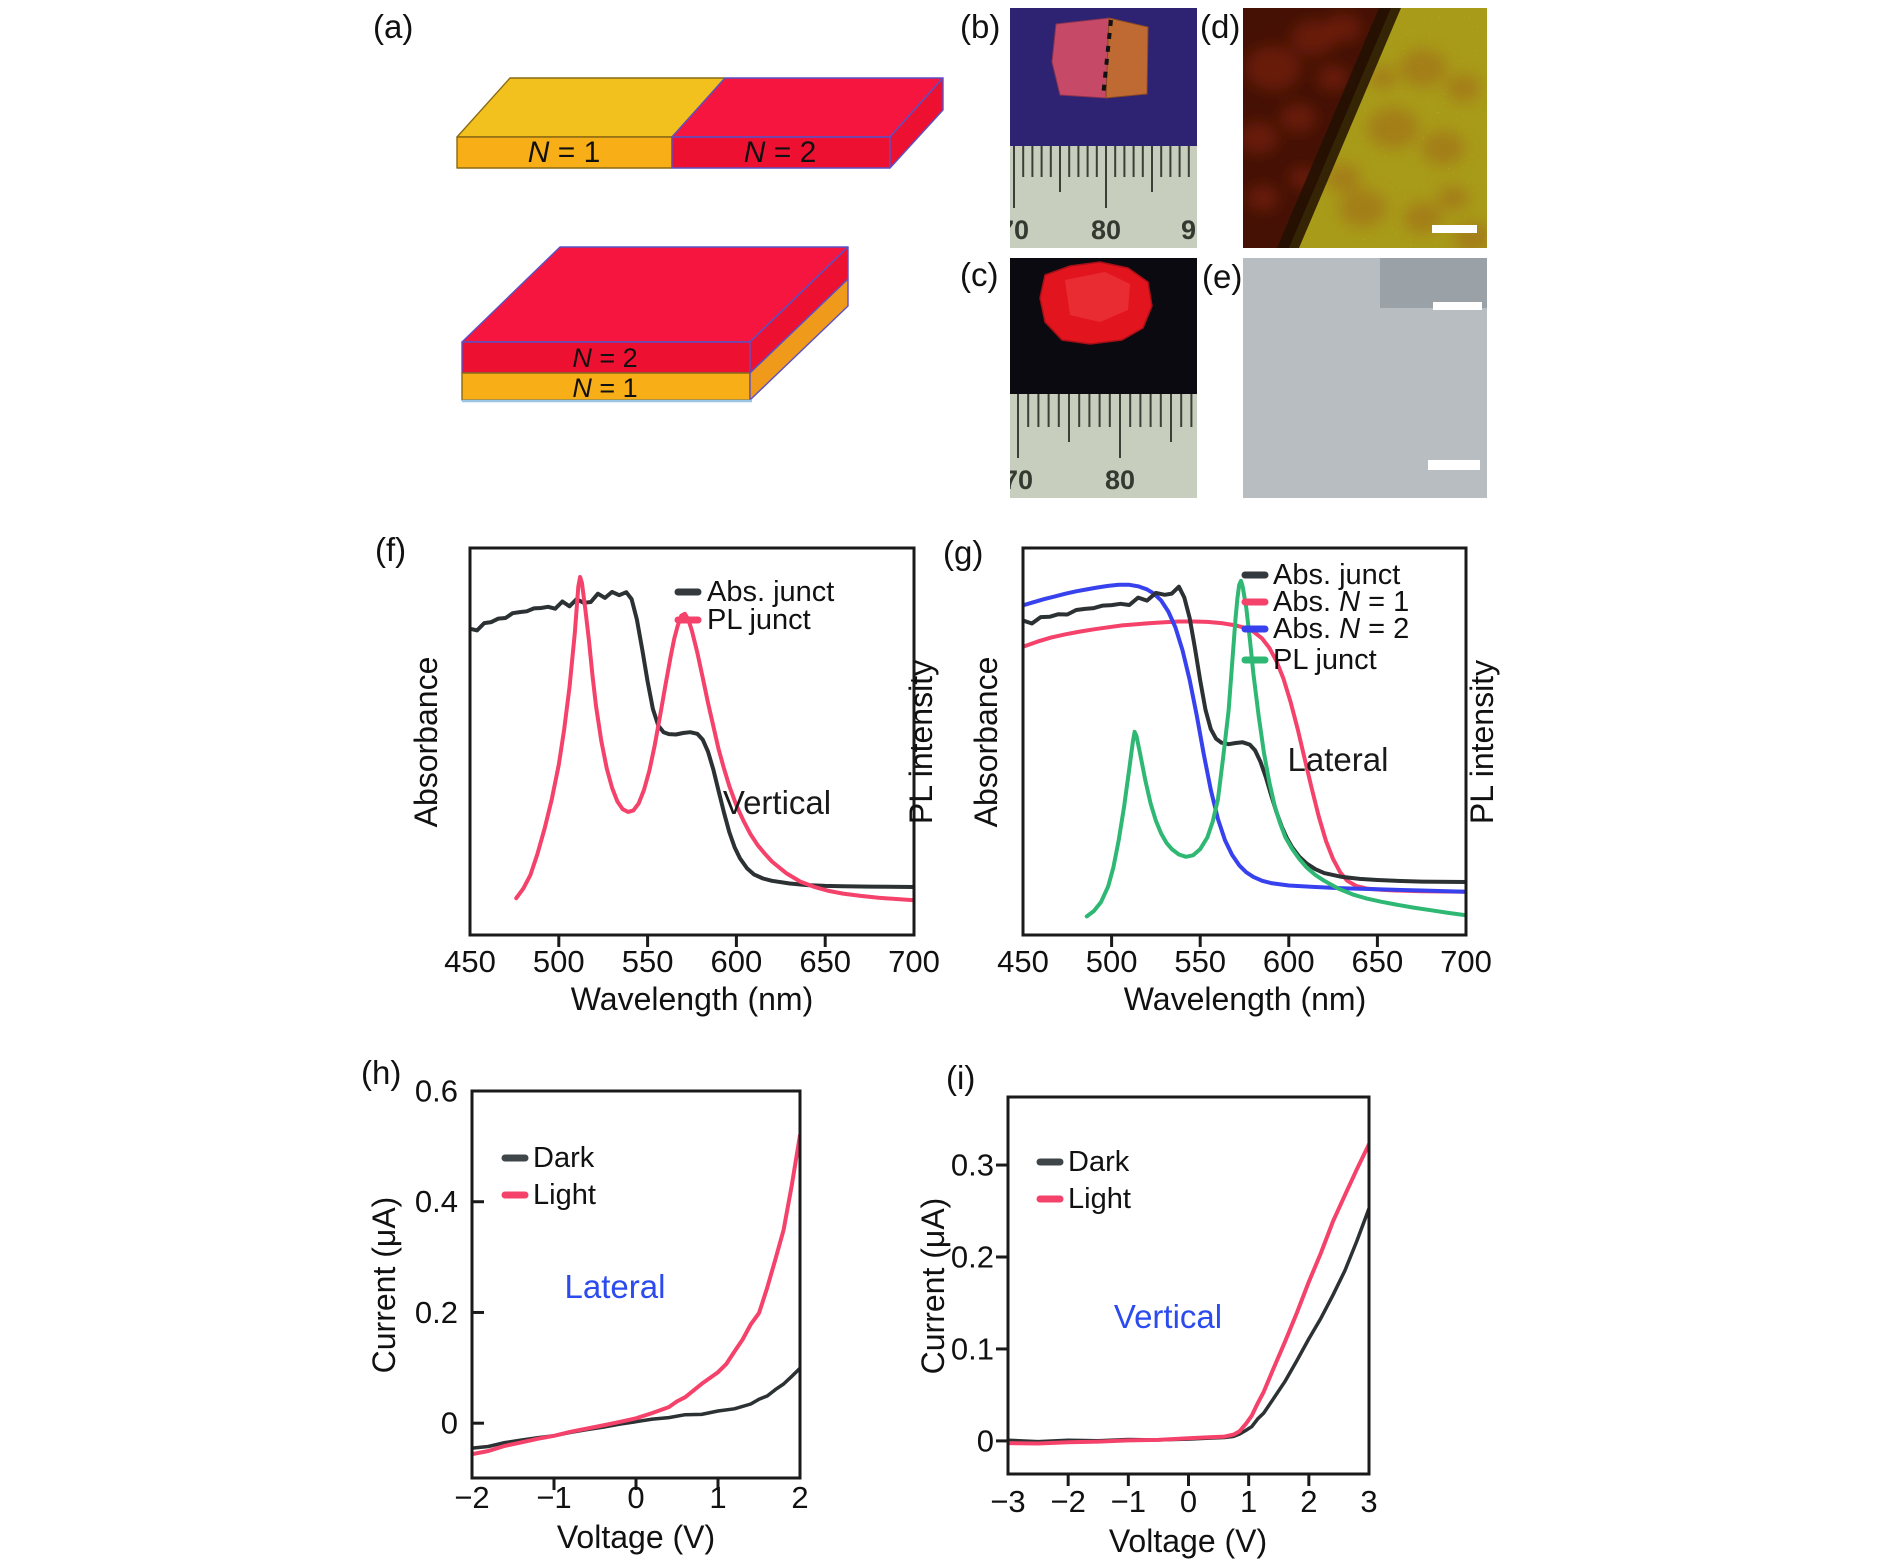 This screenshot has height=1567, width=1890. What do you see at coordinates (1103, 378) in the screenshot?
I see `photo-vertical-crystal: 70 80` at bounding box center [1103, 378].